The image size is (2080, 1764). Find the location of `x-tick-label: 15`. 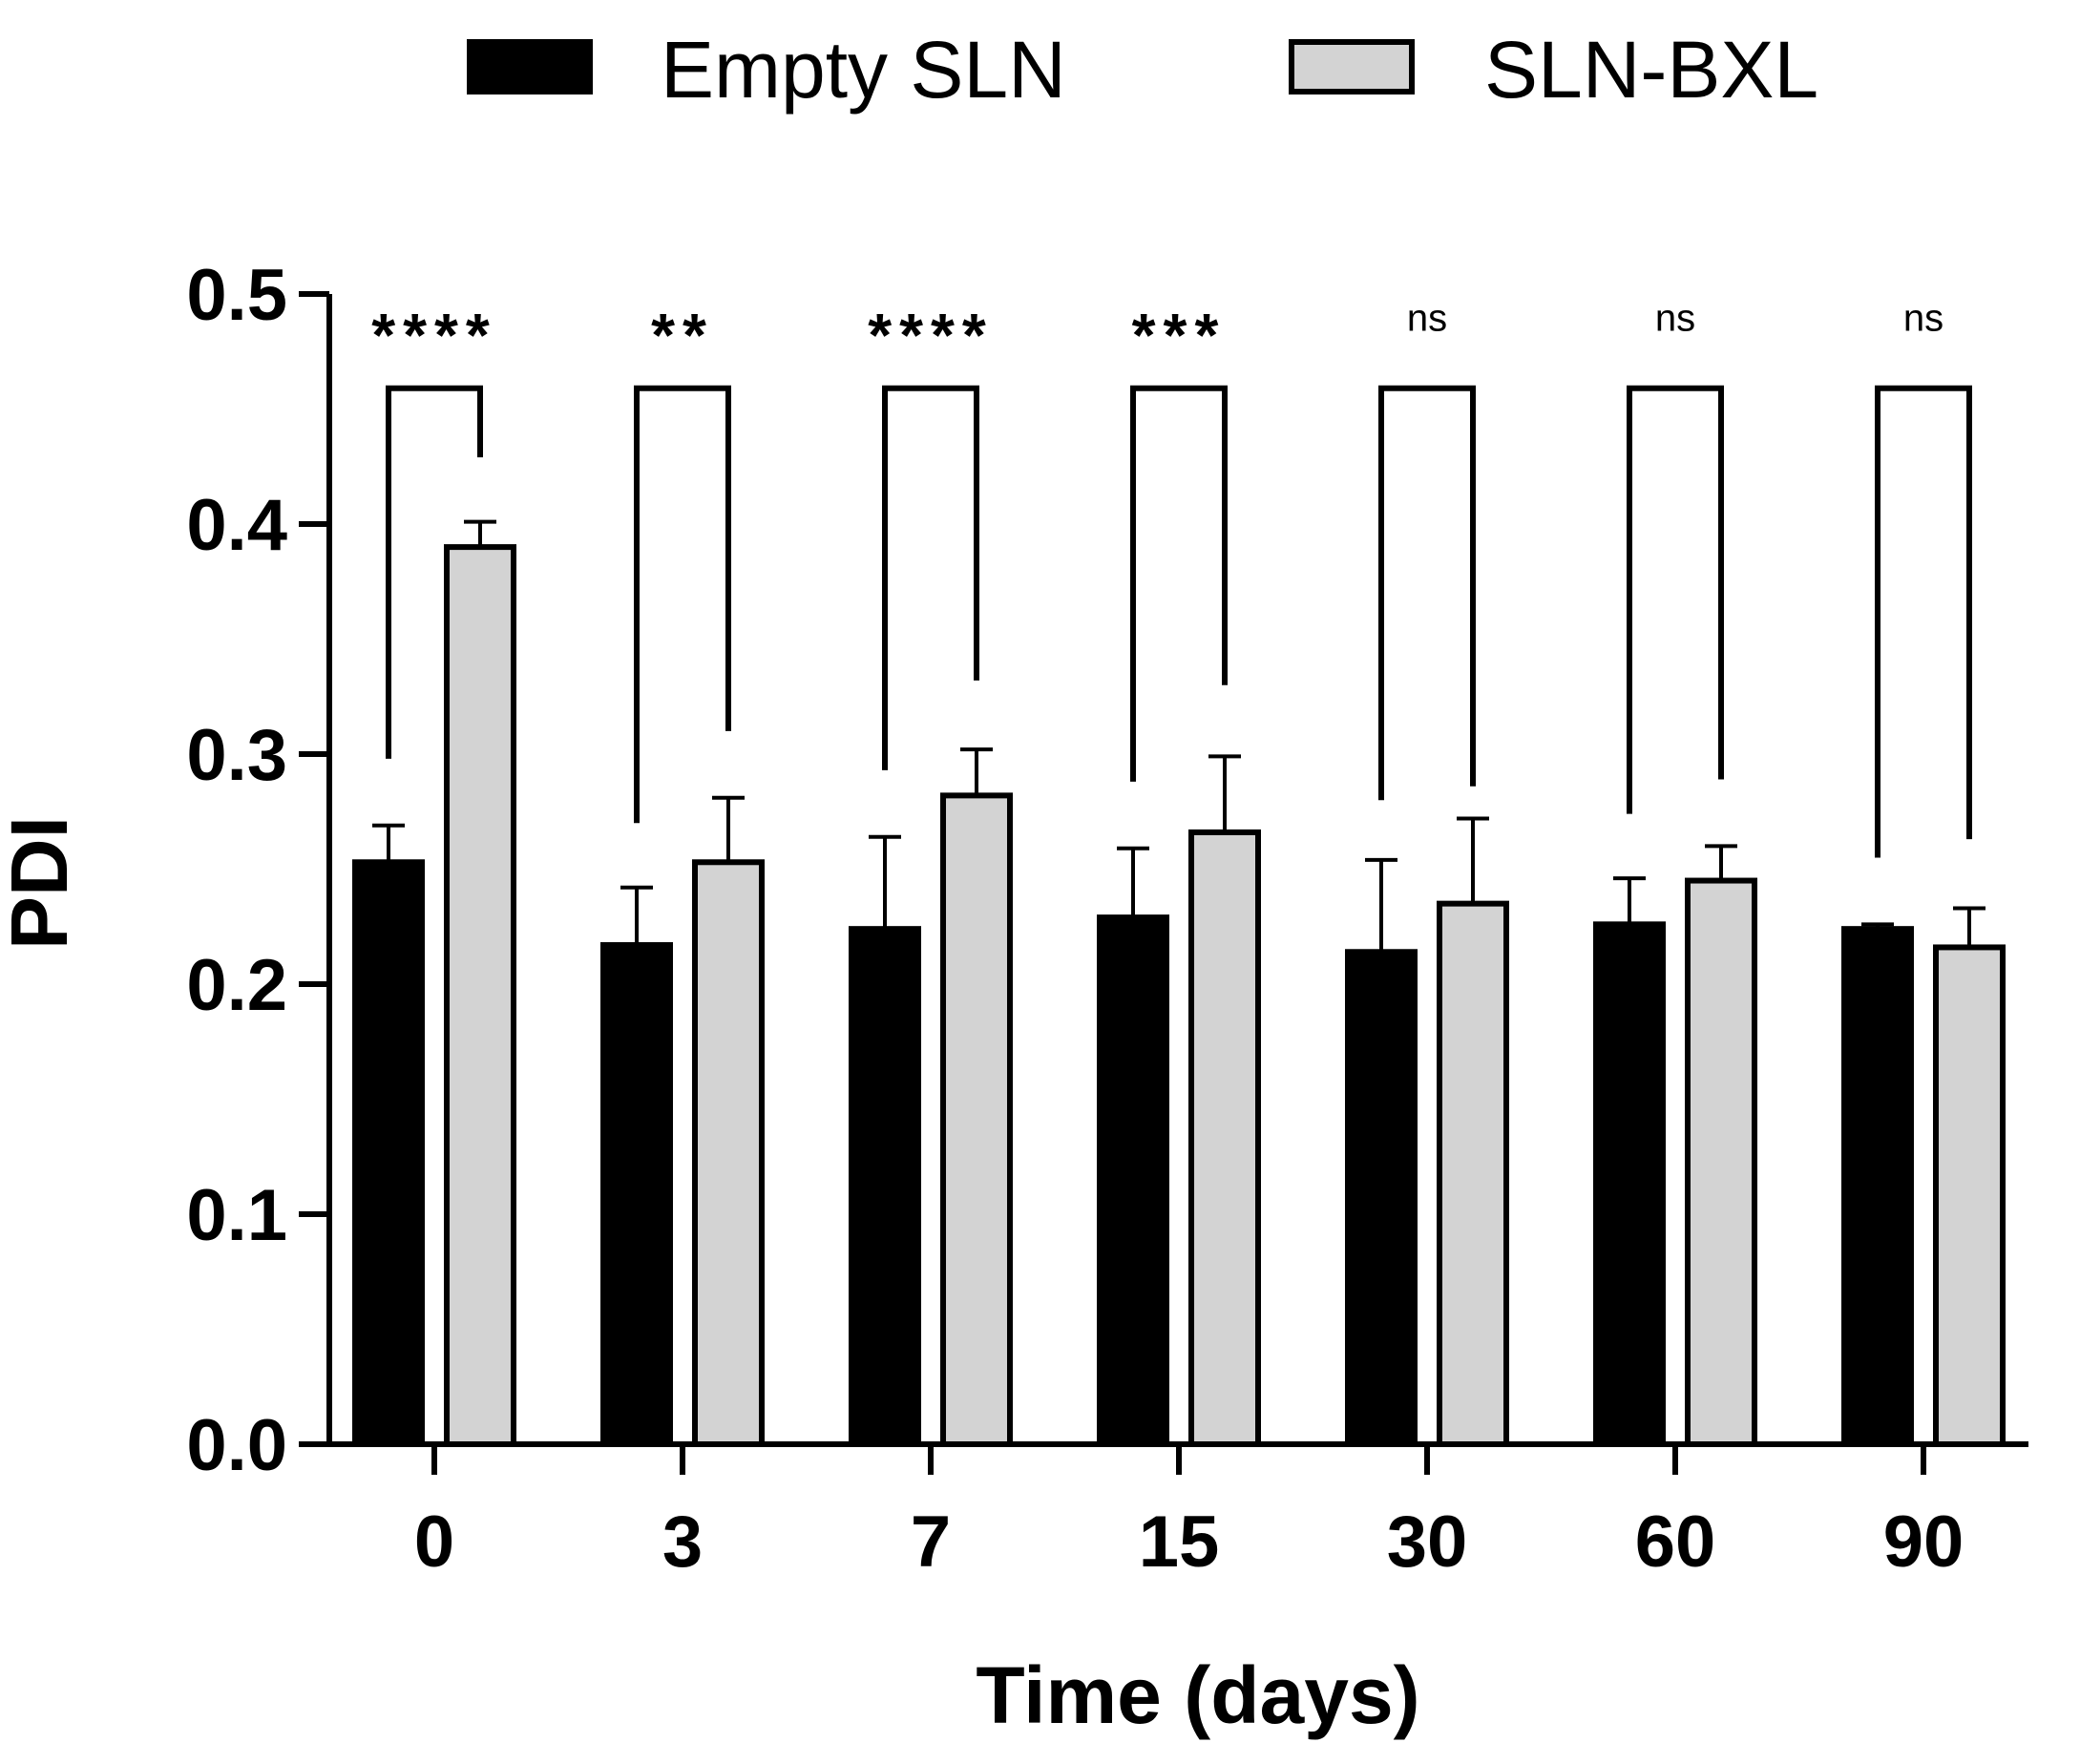

x-tick-label: 15 is located at coordinates (1179, 1542).